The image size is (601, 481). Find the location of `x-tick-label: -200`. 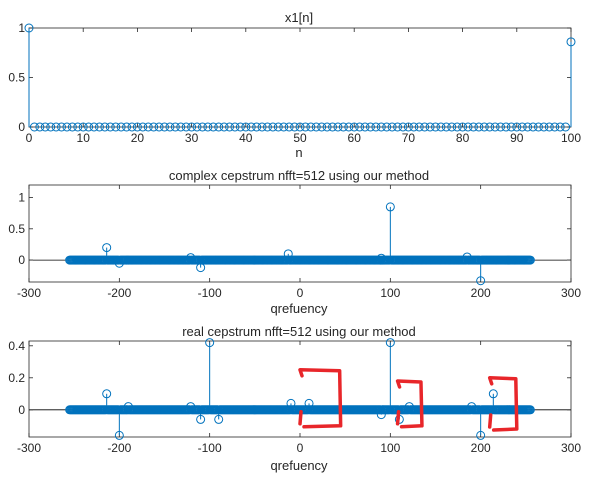

x-tick-label: -200 is located at coordinates (119, 448).